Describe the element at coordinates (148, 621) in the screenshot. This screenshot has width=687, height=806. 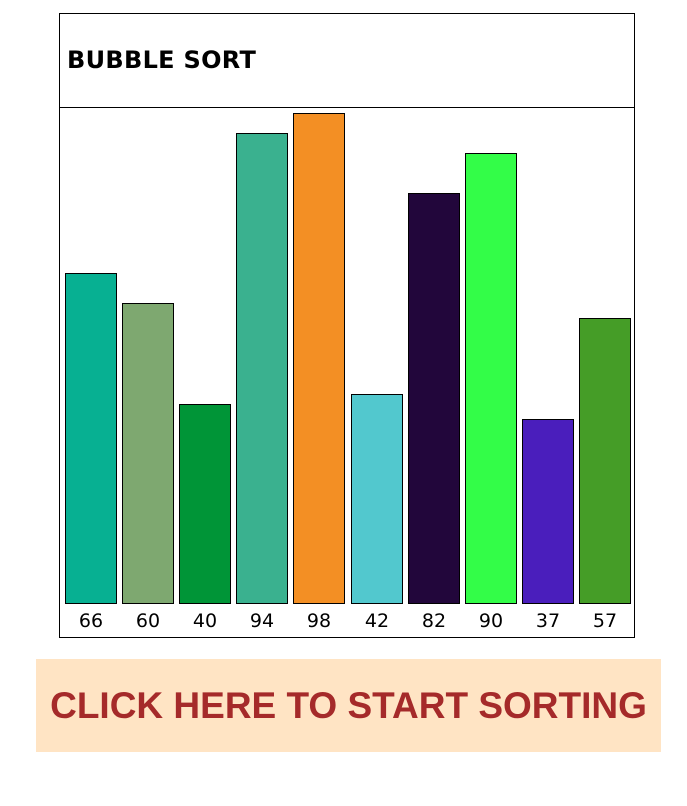
I see `bar-value-label: 60` at that location.